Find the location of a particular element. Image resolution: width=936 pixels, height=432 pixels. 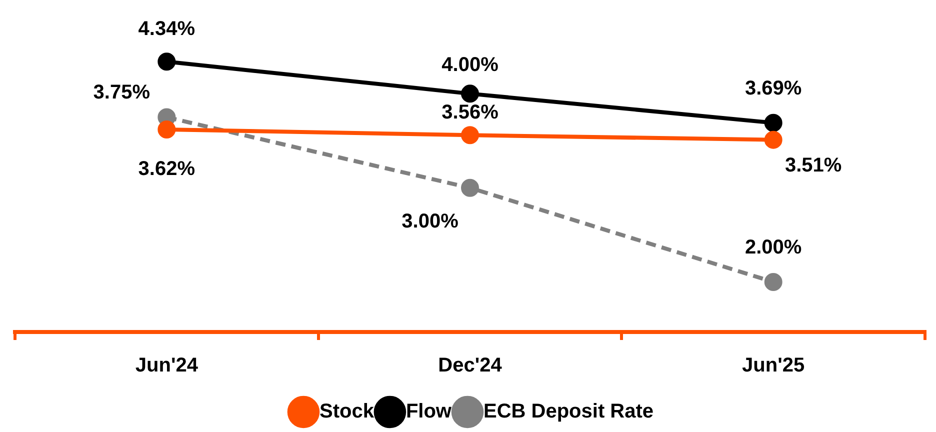

data-label: 3.75% is located at coordinates (121, 93).